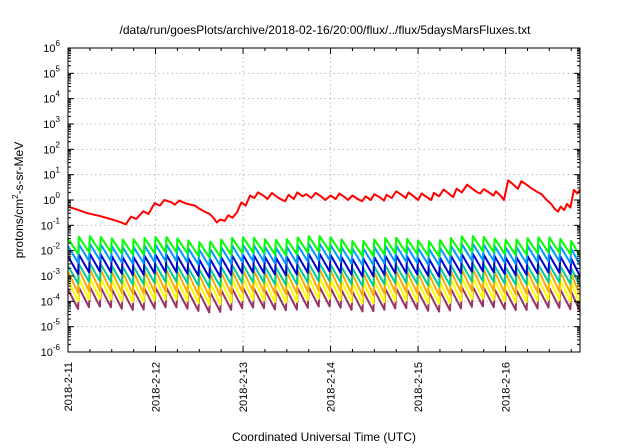 The height and width of the screenshot is (448, 640). I want to click on y-tick-label: 10⁶, so click(51, 47).